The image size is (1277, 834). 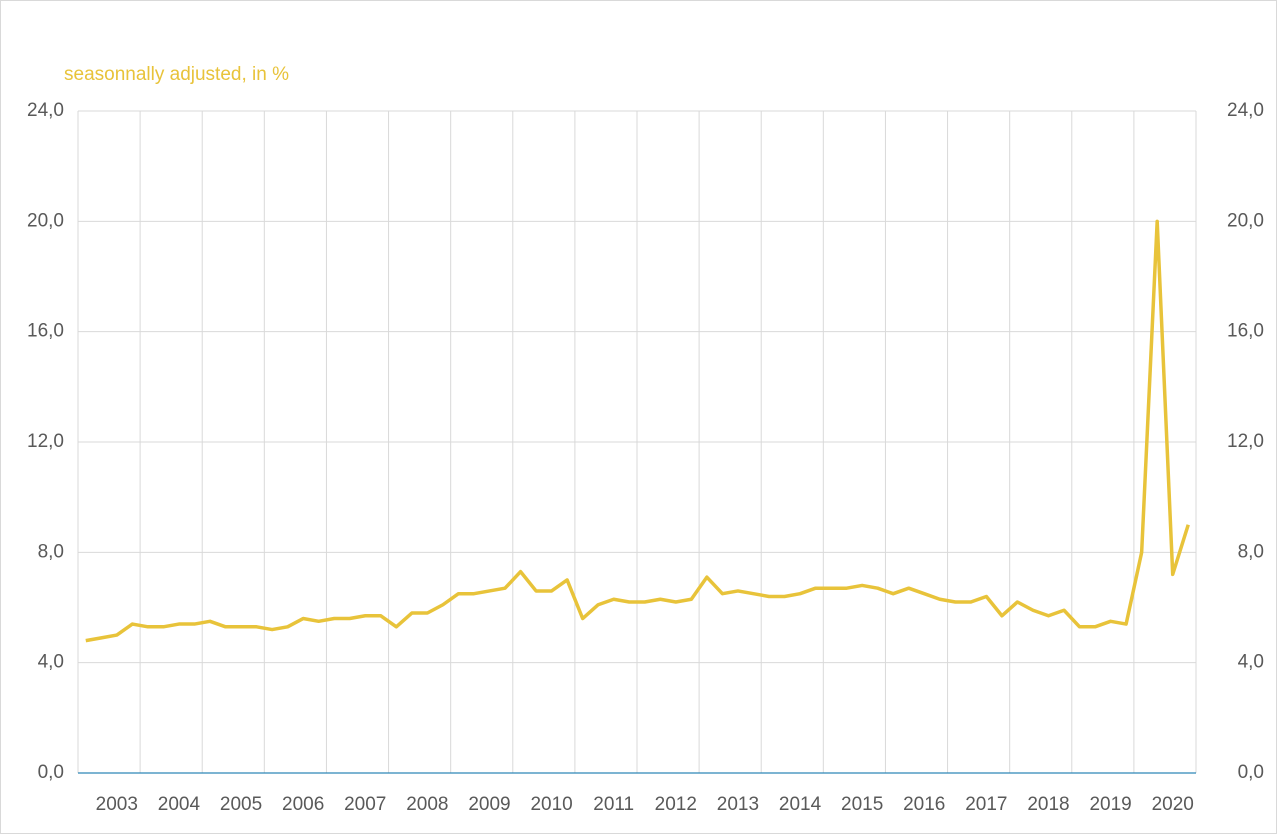 I want to click on x-tick-label: 2006, so click(x=303, y=804).